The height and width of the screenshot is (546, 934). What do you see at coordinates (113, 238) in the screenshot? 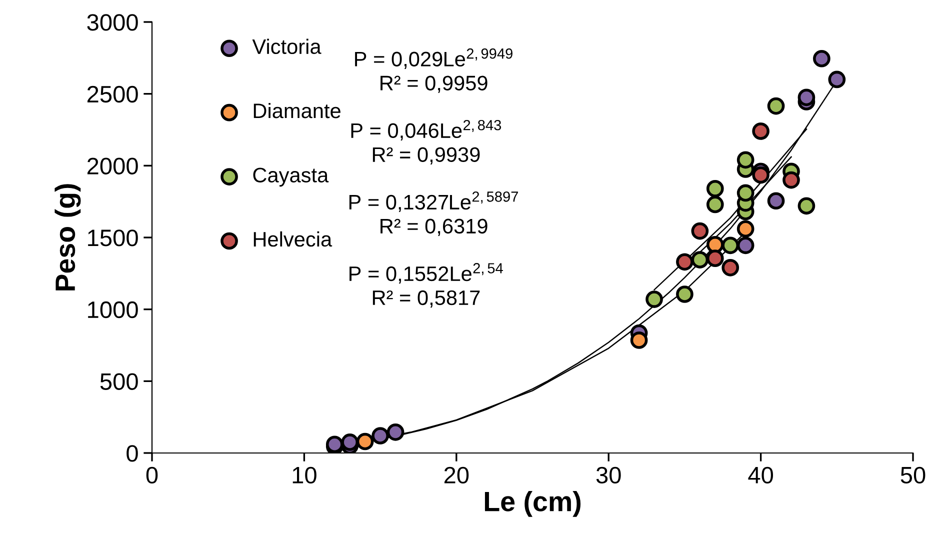
I see `y-tick-label: 1500` at bounding box center [113, 238].